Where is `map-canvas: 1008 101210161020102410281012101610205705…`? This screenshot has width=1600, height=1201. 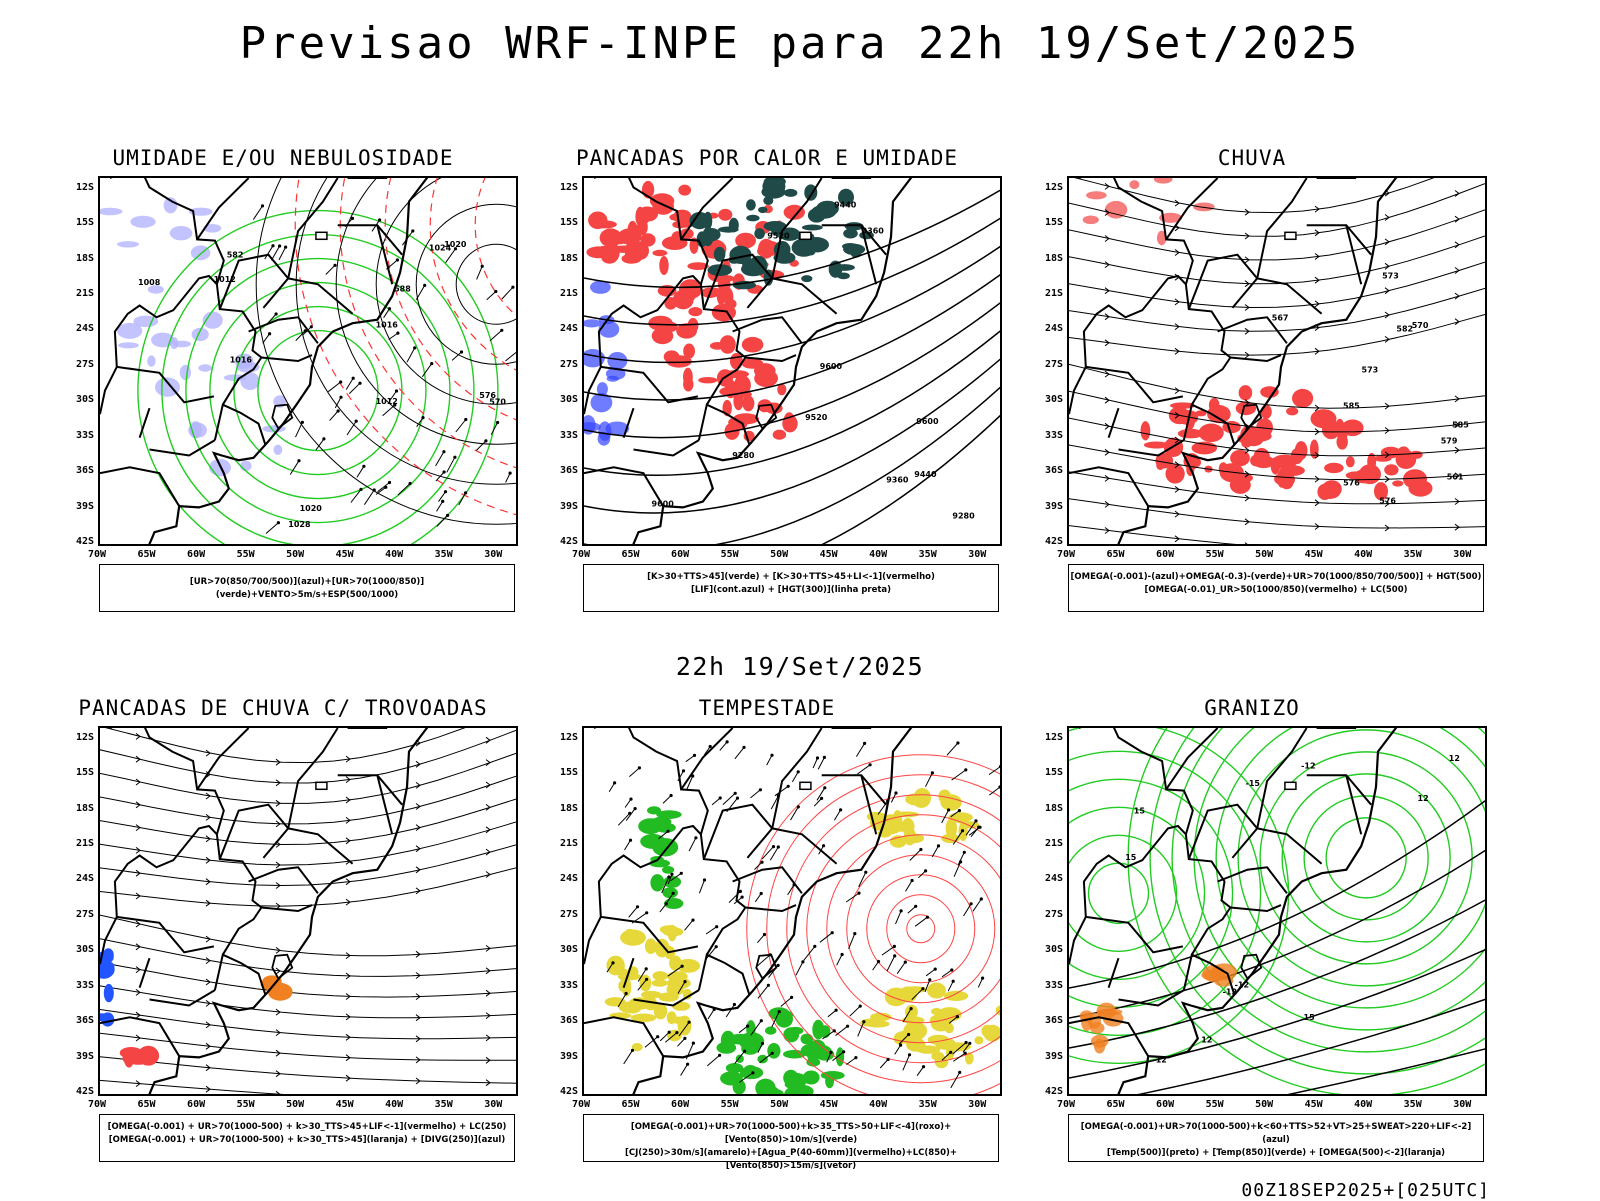 map-canvas: 1008 101210161020102410281012101610205705… is located at coordinates (308, 361).